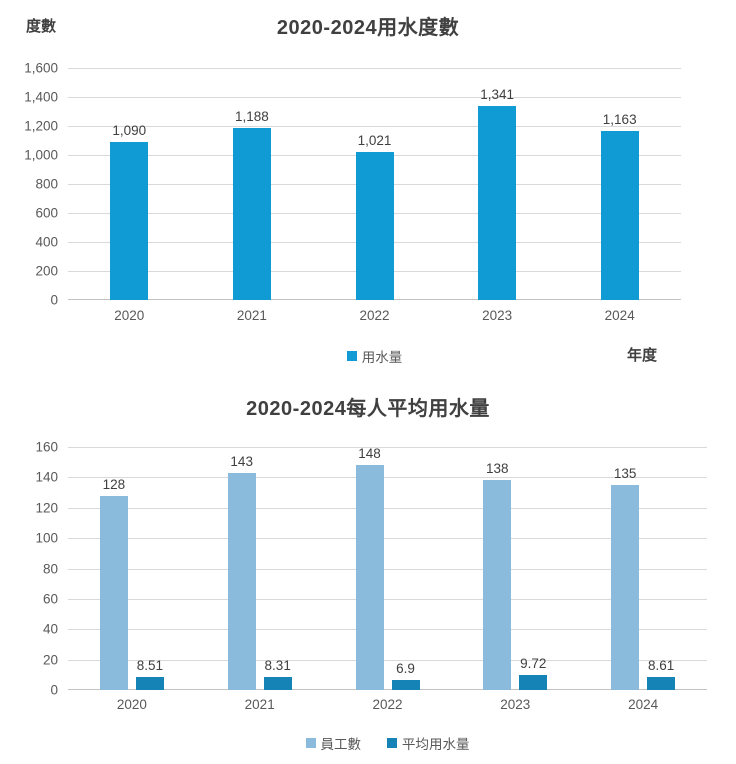 The width and height of the screenshot is (736, 764). What do you see at coordinates (41, 126) in the screenshot?
I see `y-tick-label: 1,200` at bounding box center [41, 126].